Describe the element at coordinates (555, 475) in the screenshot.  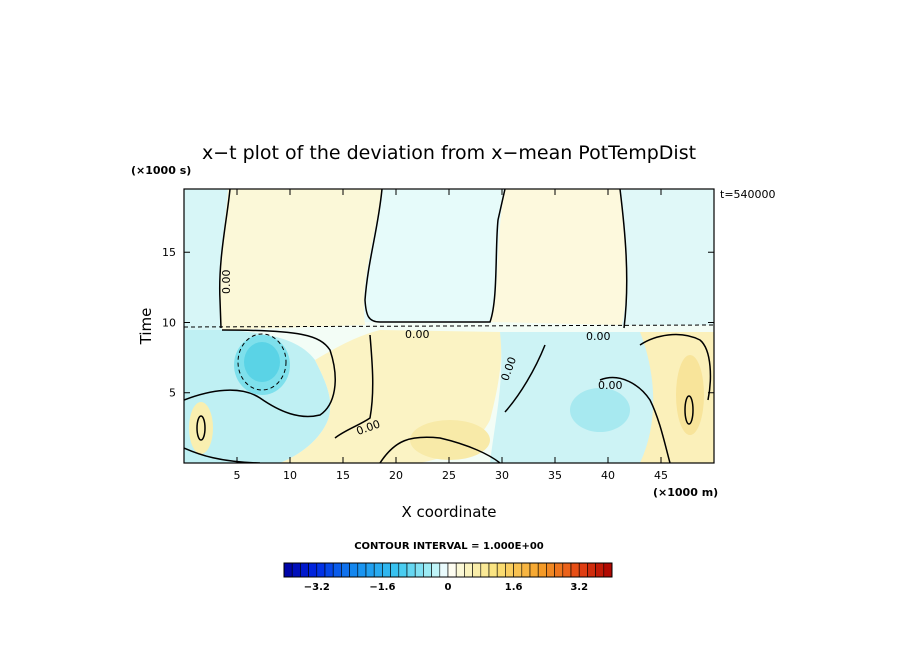
I see `x-tick-label: 35` at that location.